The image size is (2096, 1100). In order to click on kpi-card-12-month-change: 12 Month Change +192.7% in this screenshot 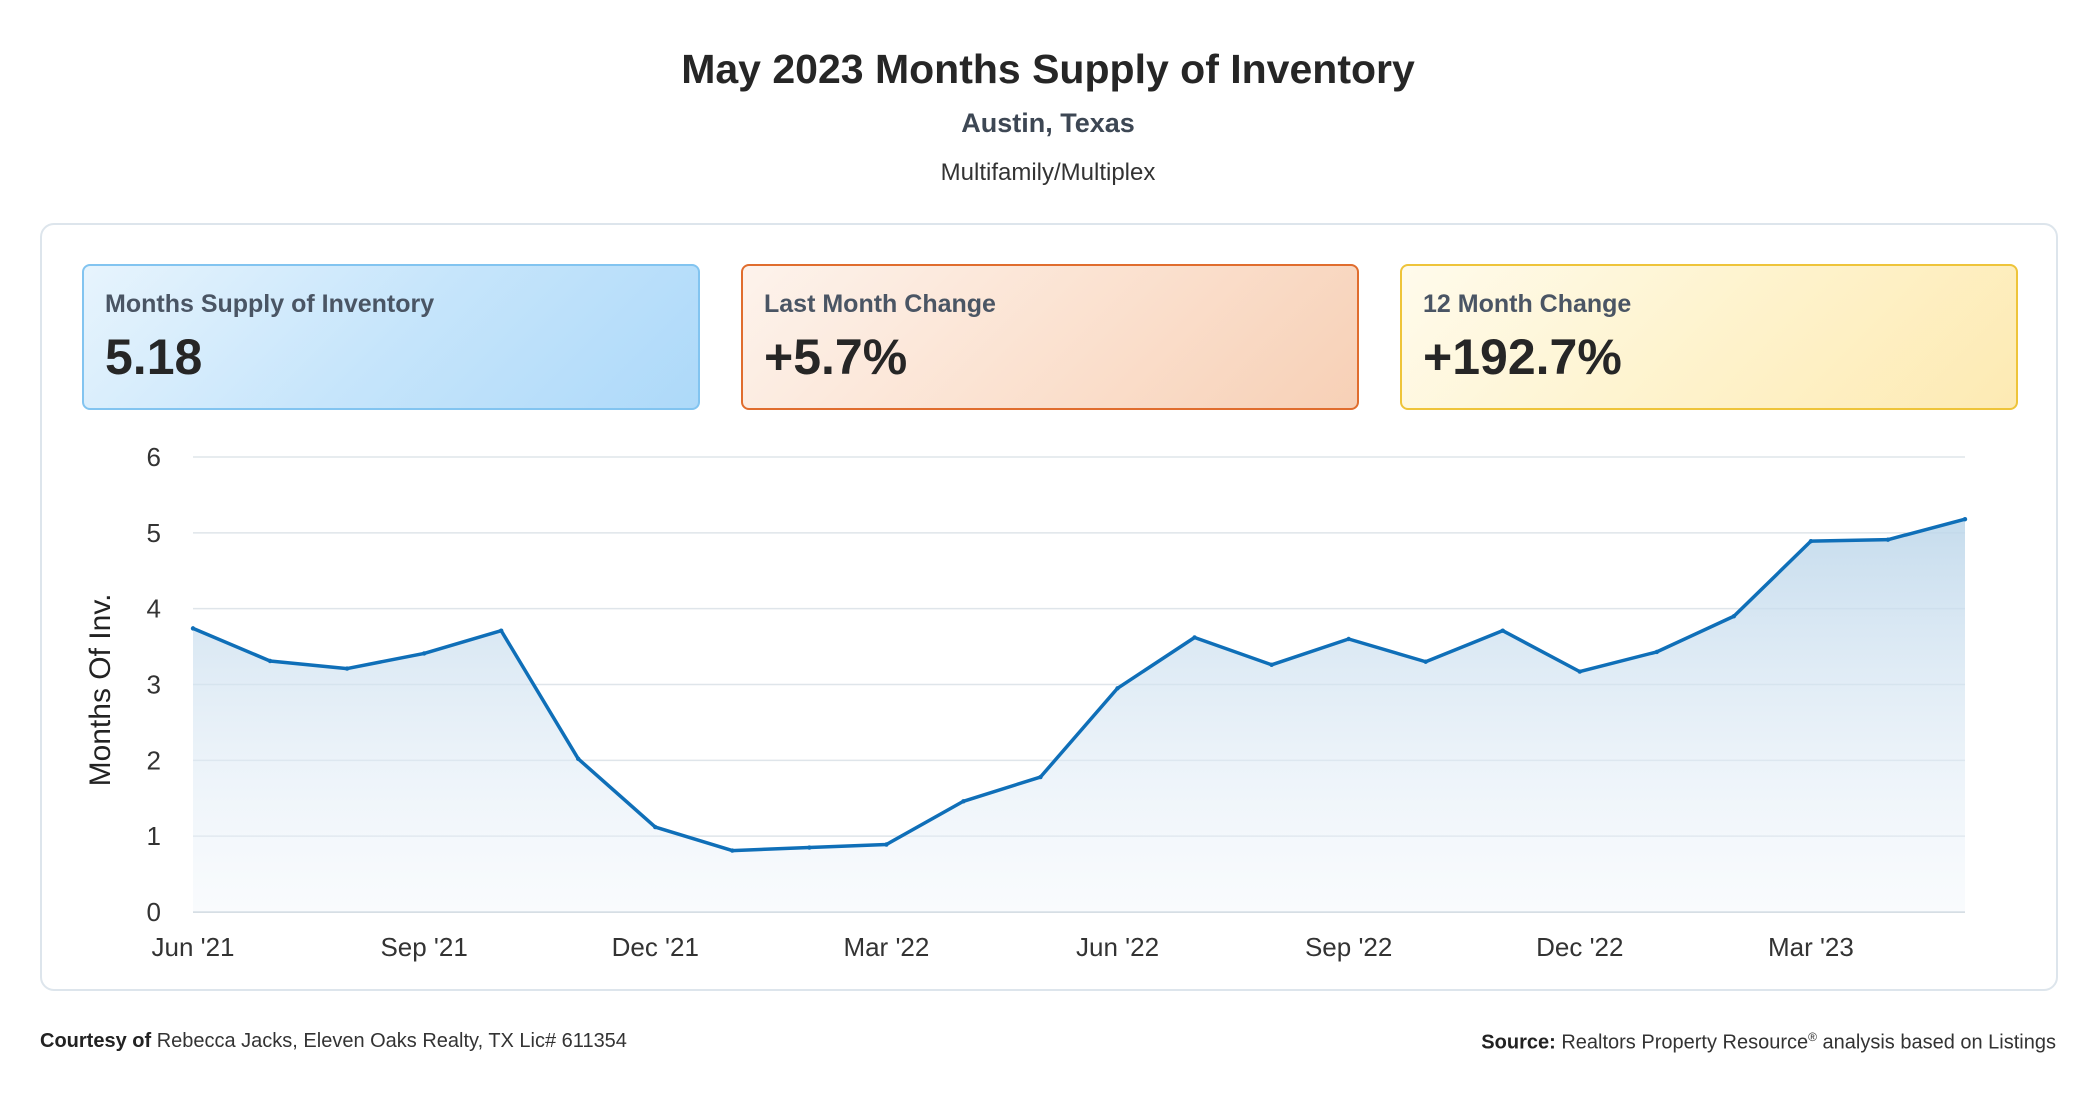, I will do `click(1709, 337)`.